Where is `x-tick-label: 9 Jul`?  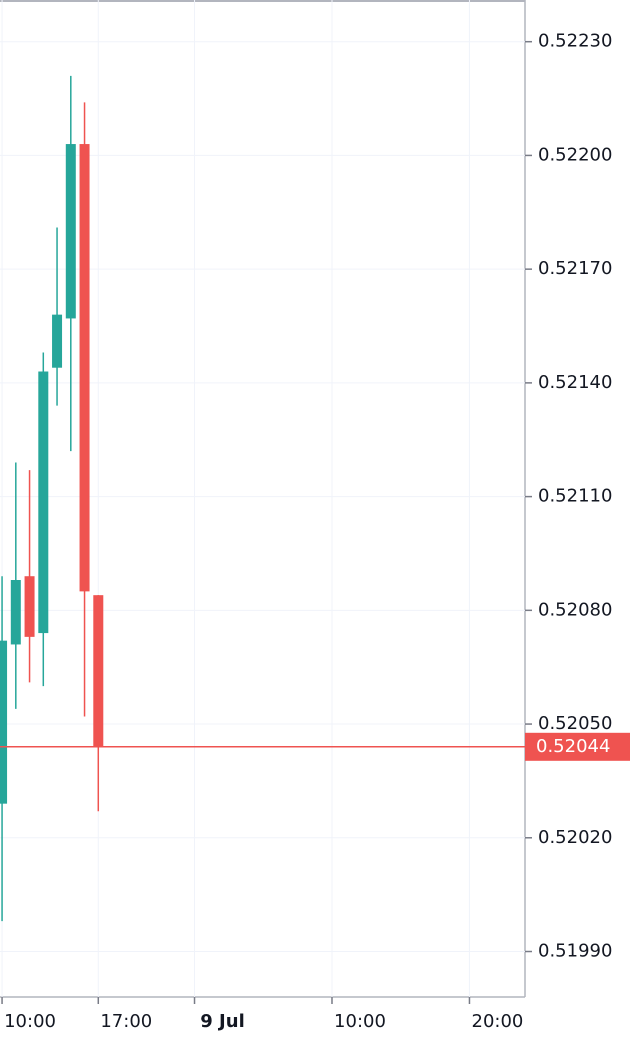
x-tick-label: 9 Jul is located at coordinates (222, 1021).